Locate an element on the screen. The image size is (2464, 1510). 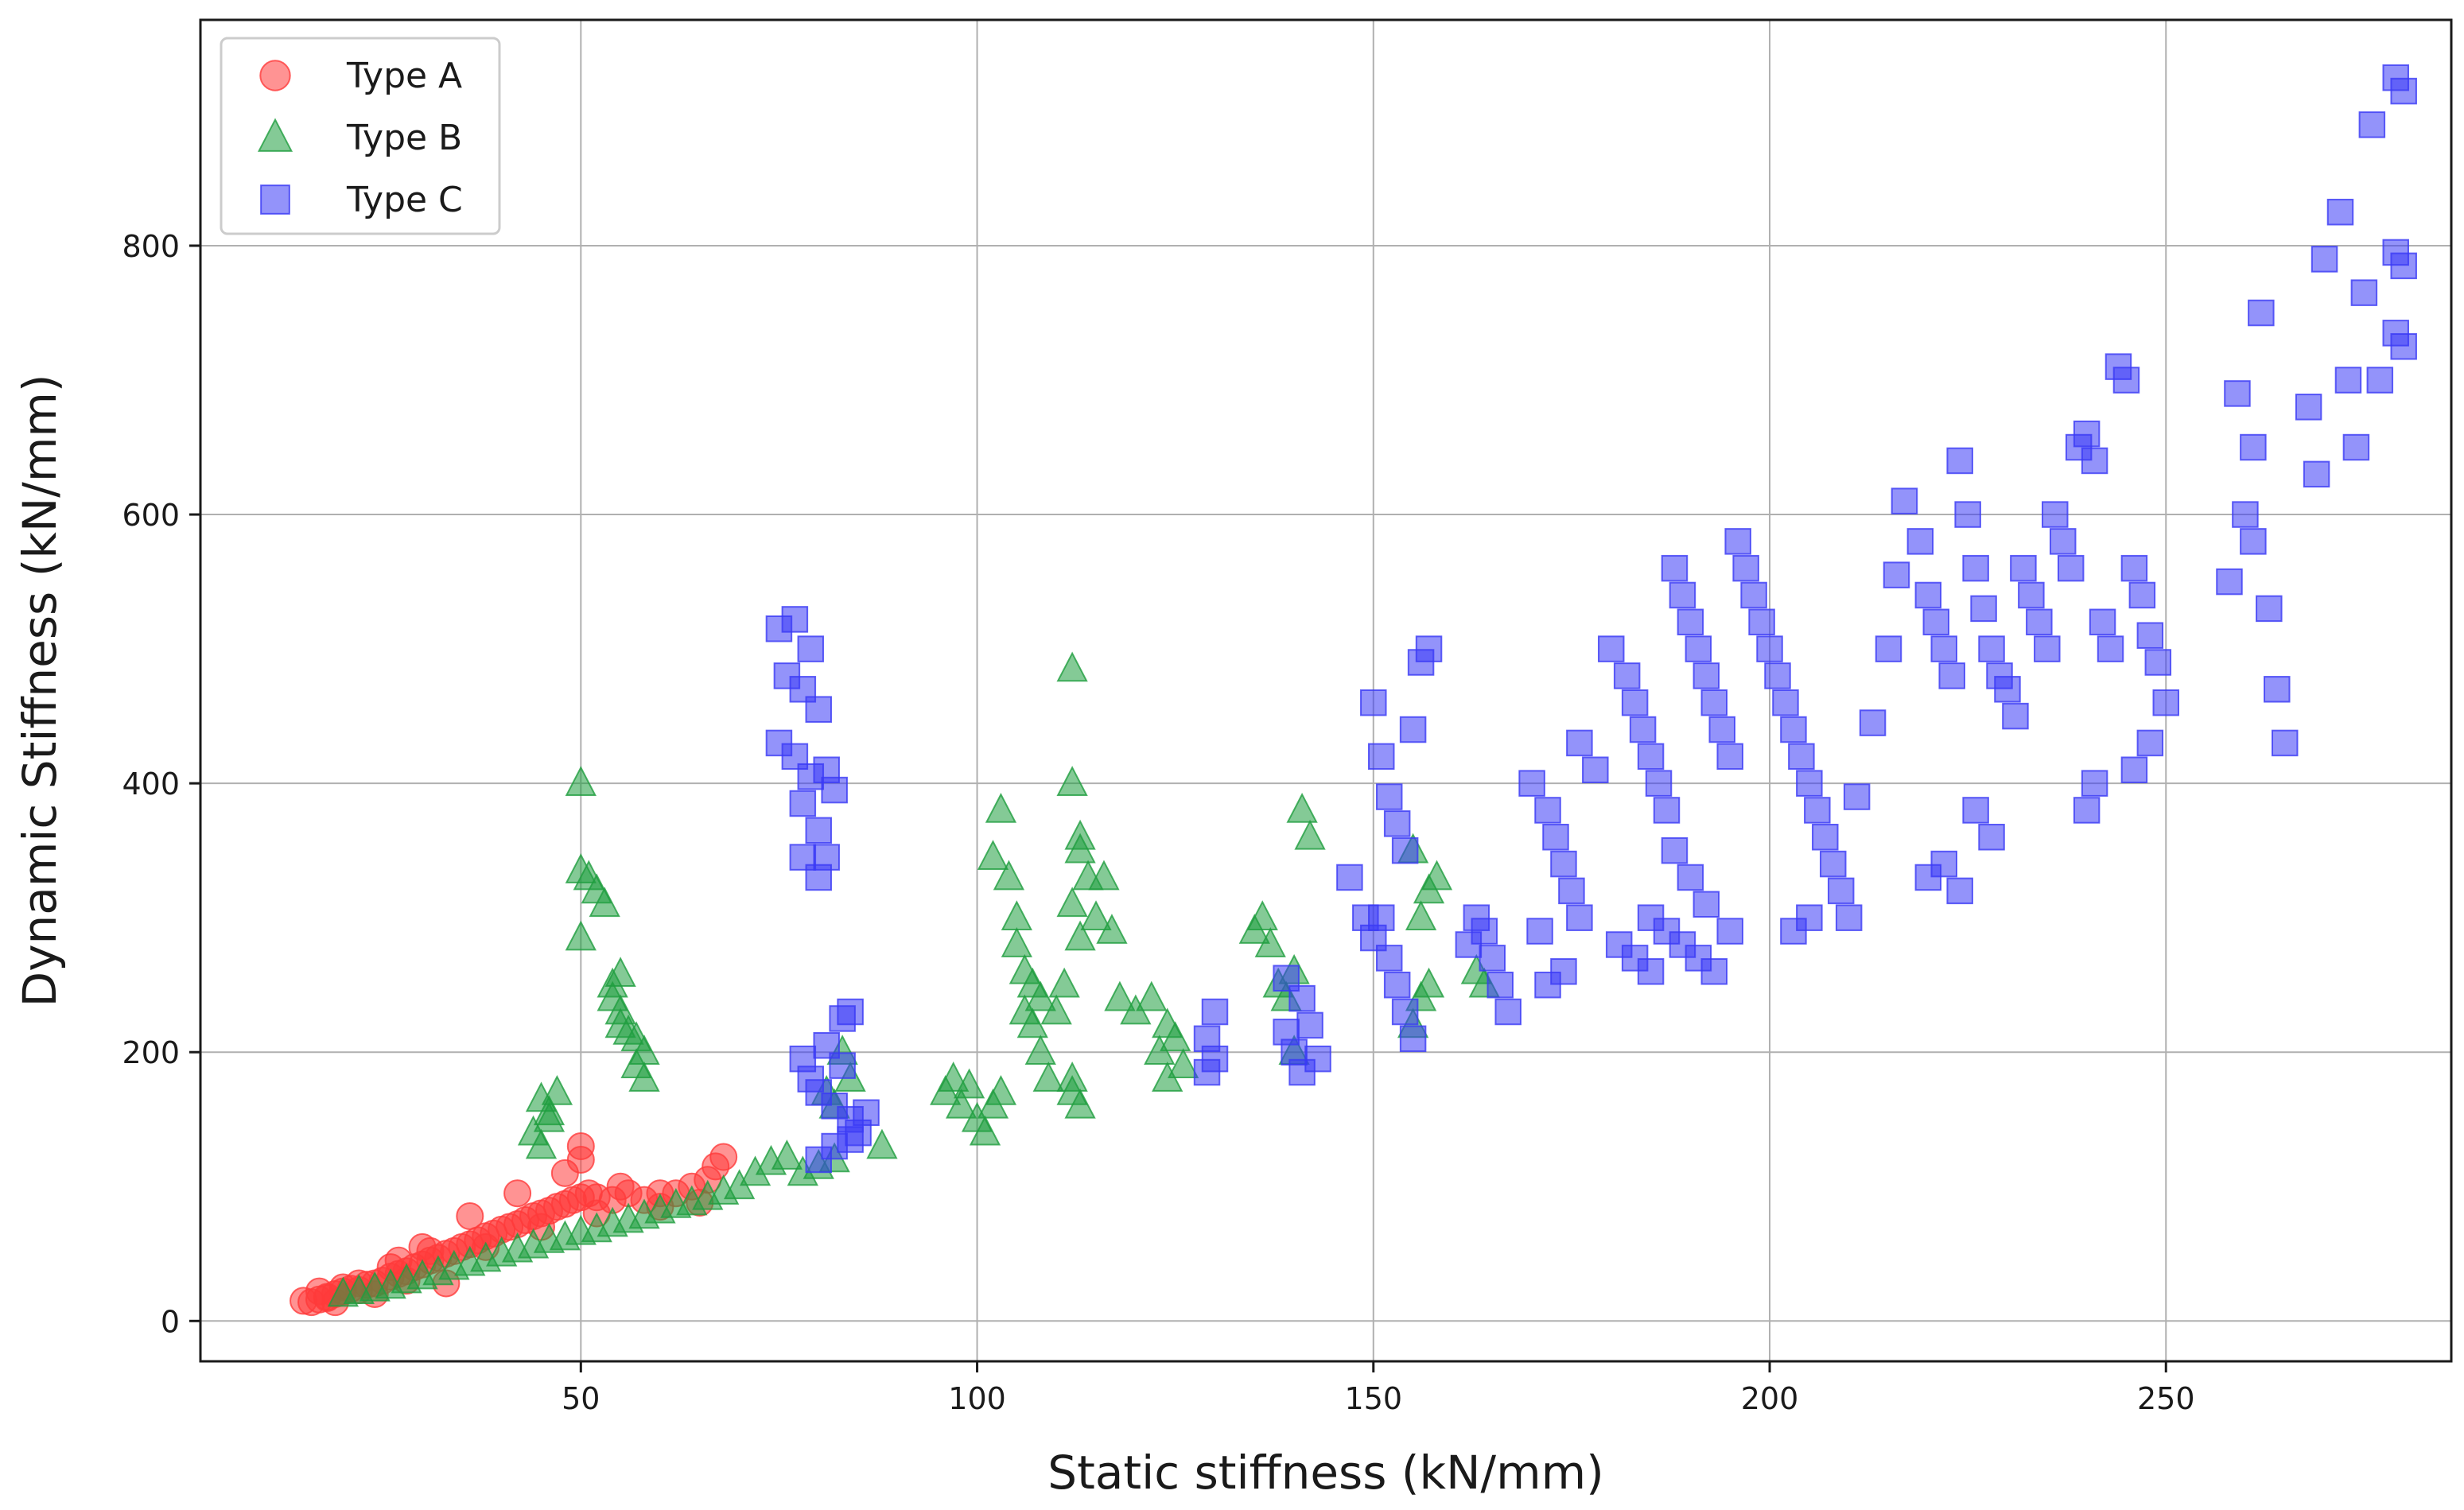
legend-entries: Type A Type B Type C is located at coordinates (360, 138).